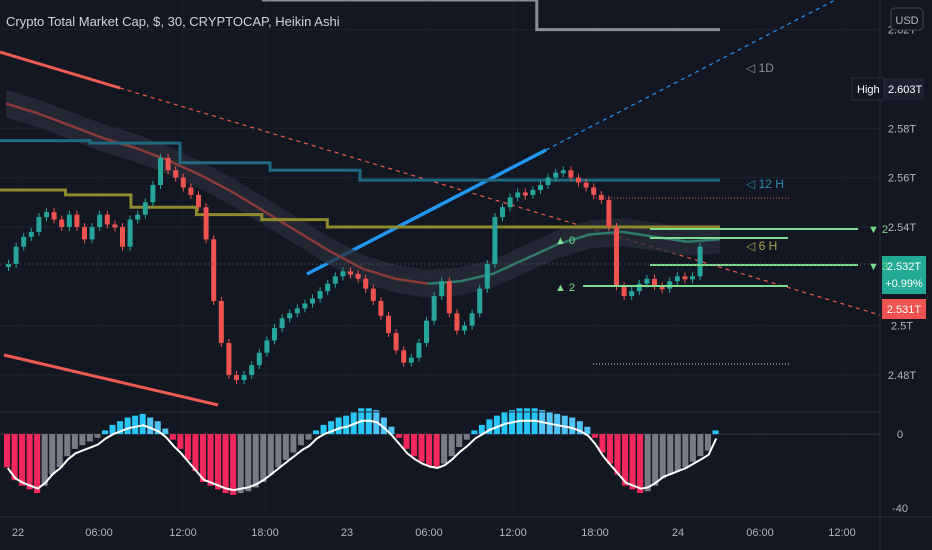  I want to click on y-tick-label: 2.5T, so click(902, 327).